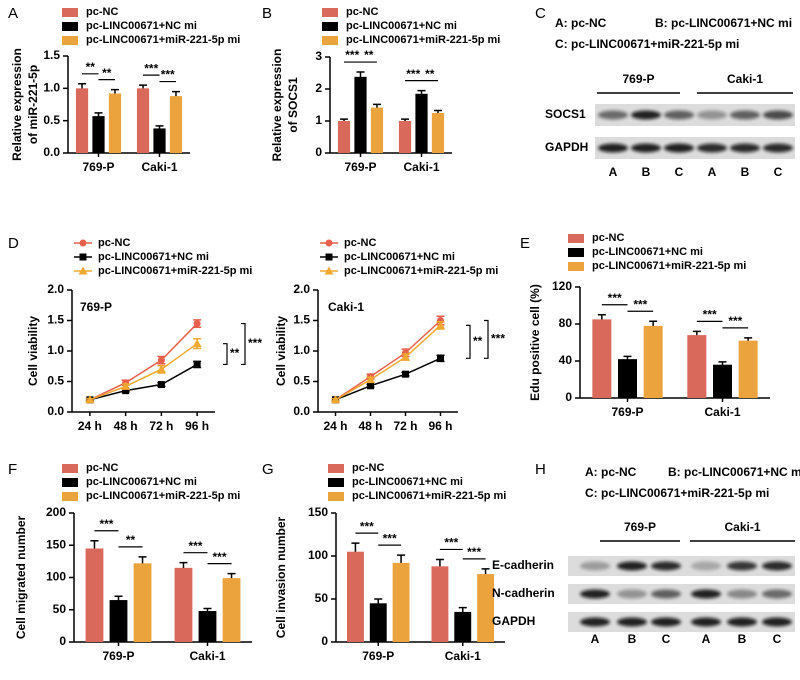 This screenshot has height=680, width=800. I want to click on row-label: GAPDH, so click(566, 147).